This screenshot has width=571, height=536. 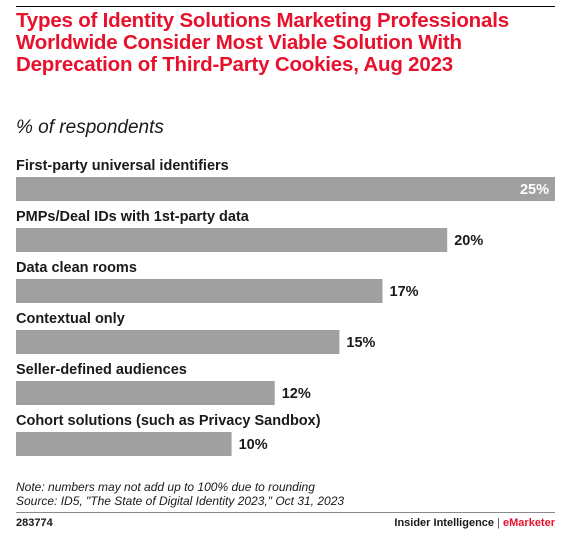 I want to click on brand-accent: eMarketer, so click(x=529, y=523).